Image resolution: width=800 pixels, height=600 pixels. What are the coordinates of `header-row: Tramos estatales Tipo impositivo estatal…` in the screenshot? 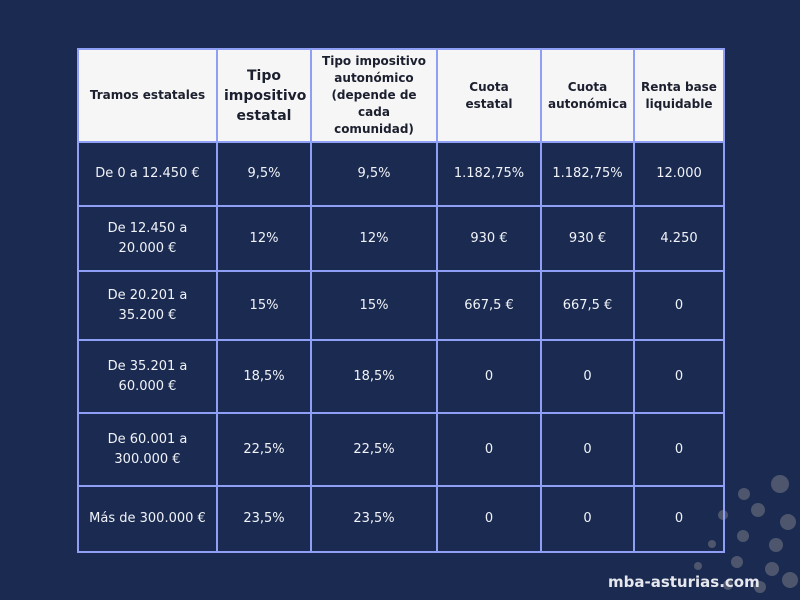 It's located at (401, 95).